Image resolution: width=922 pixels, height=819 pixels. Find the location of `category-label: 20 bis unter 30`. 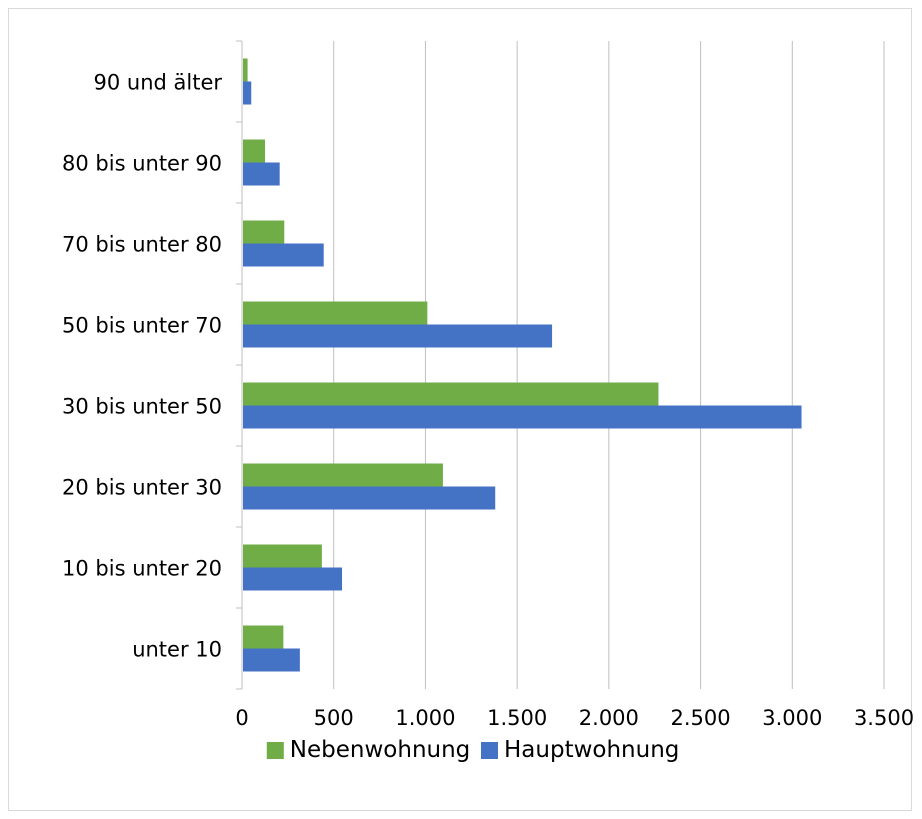

category-label: 20 bis unter 30 is located at coordinates (142, 488).